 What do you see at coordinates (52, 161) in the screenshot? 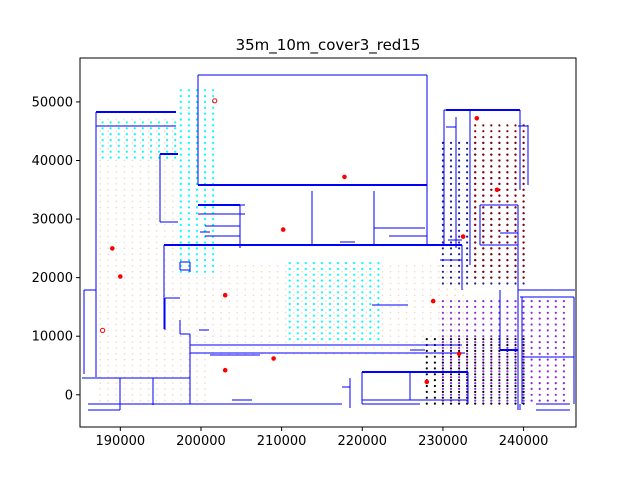
I see `y-tick-label: 40000` at bounding box center [52, 161].